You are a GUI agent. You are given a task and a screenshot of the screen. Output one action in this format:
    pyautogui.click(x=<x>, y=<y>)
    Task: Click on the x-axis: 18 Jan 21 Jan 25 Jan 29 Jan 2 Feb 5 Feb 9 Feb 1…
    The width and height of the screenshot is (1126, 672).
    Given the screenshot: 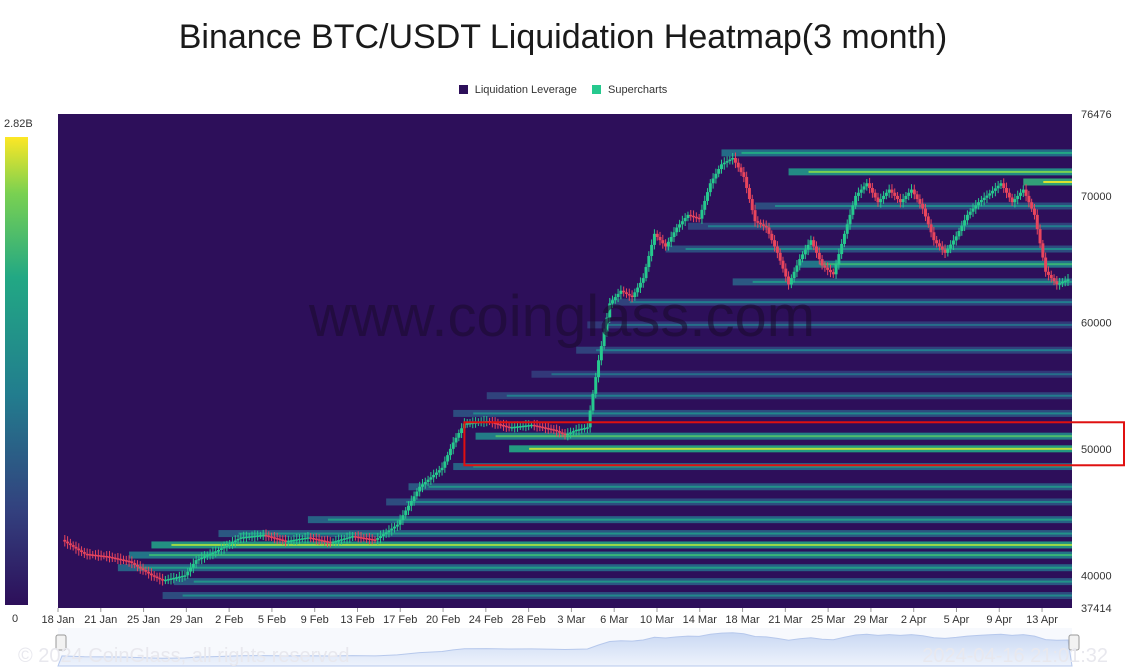 What is the action you would take?
    pyautogui.click(x=549, y=617)
    